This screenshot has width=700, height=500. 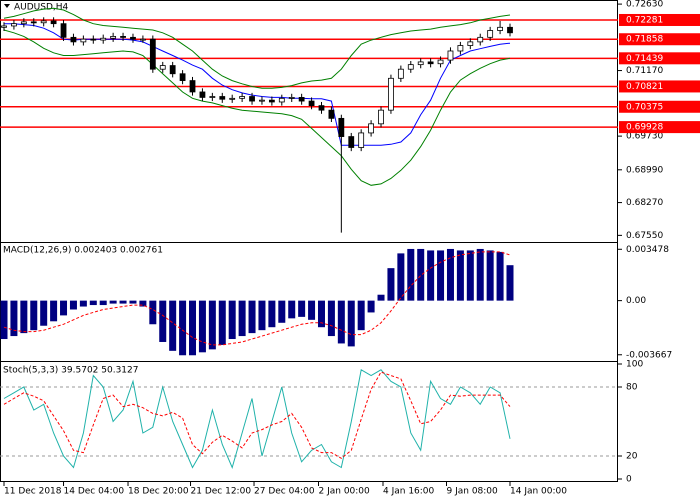 What do you see at coordinates (644, 20) in the screenshot?
I see `level-label: 0.72281` at bounding box center [644, 20].